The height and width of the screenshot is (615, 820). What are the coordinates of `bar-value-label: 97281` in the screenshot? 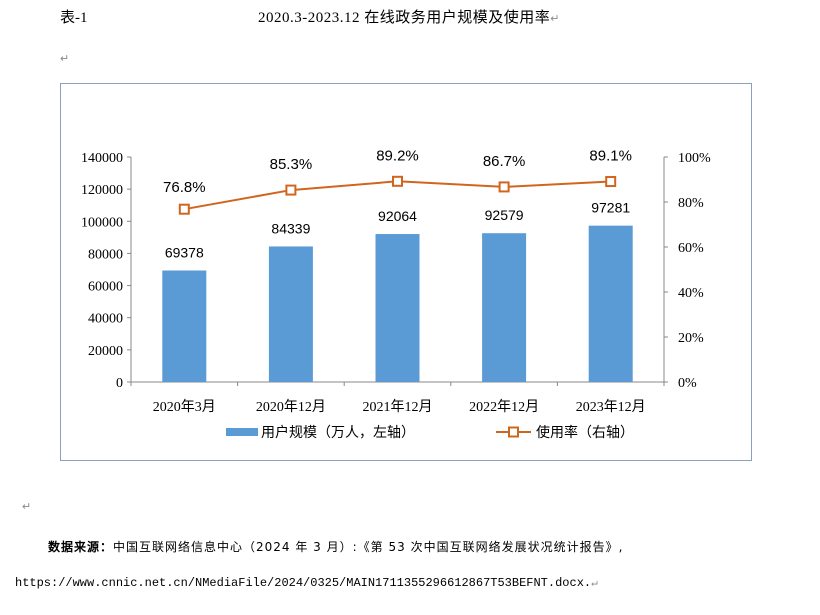 It's located at (610, 208).